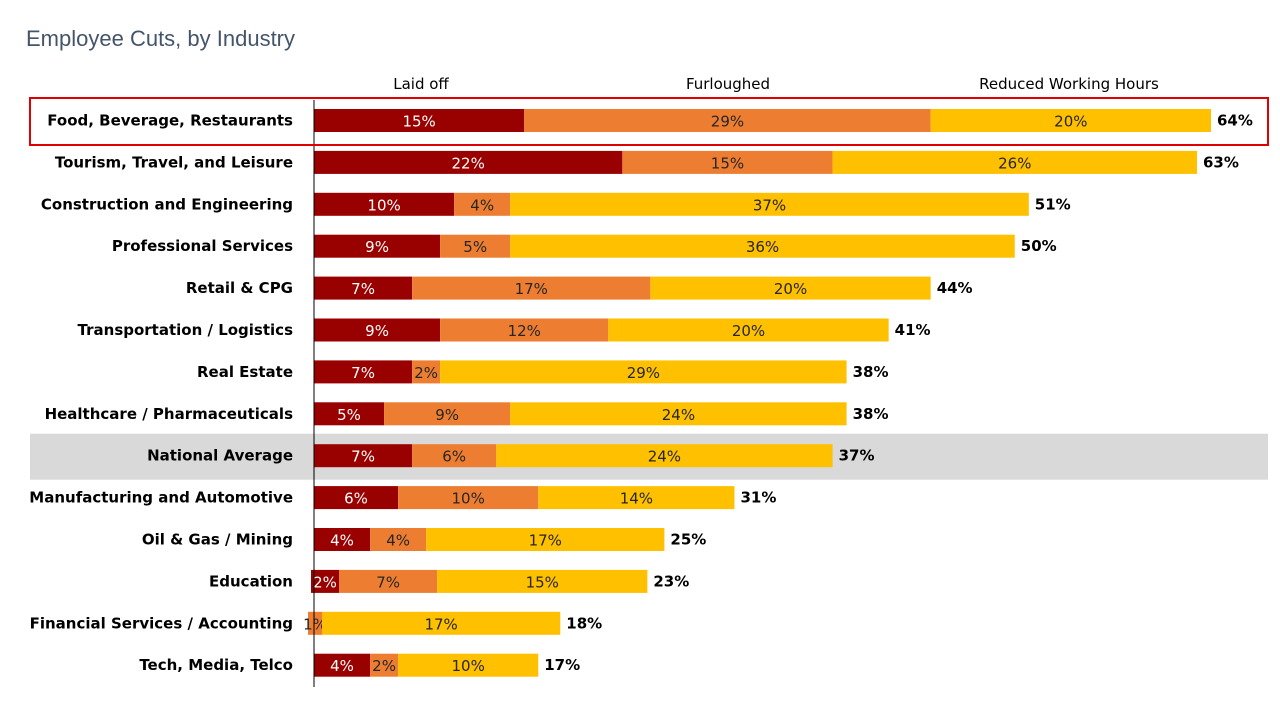 The image size is (1280, 720). What do you see at coordinates (584, 623) in the screenshot?
I see `total-label: 18%` at bounding box center [584, 623].